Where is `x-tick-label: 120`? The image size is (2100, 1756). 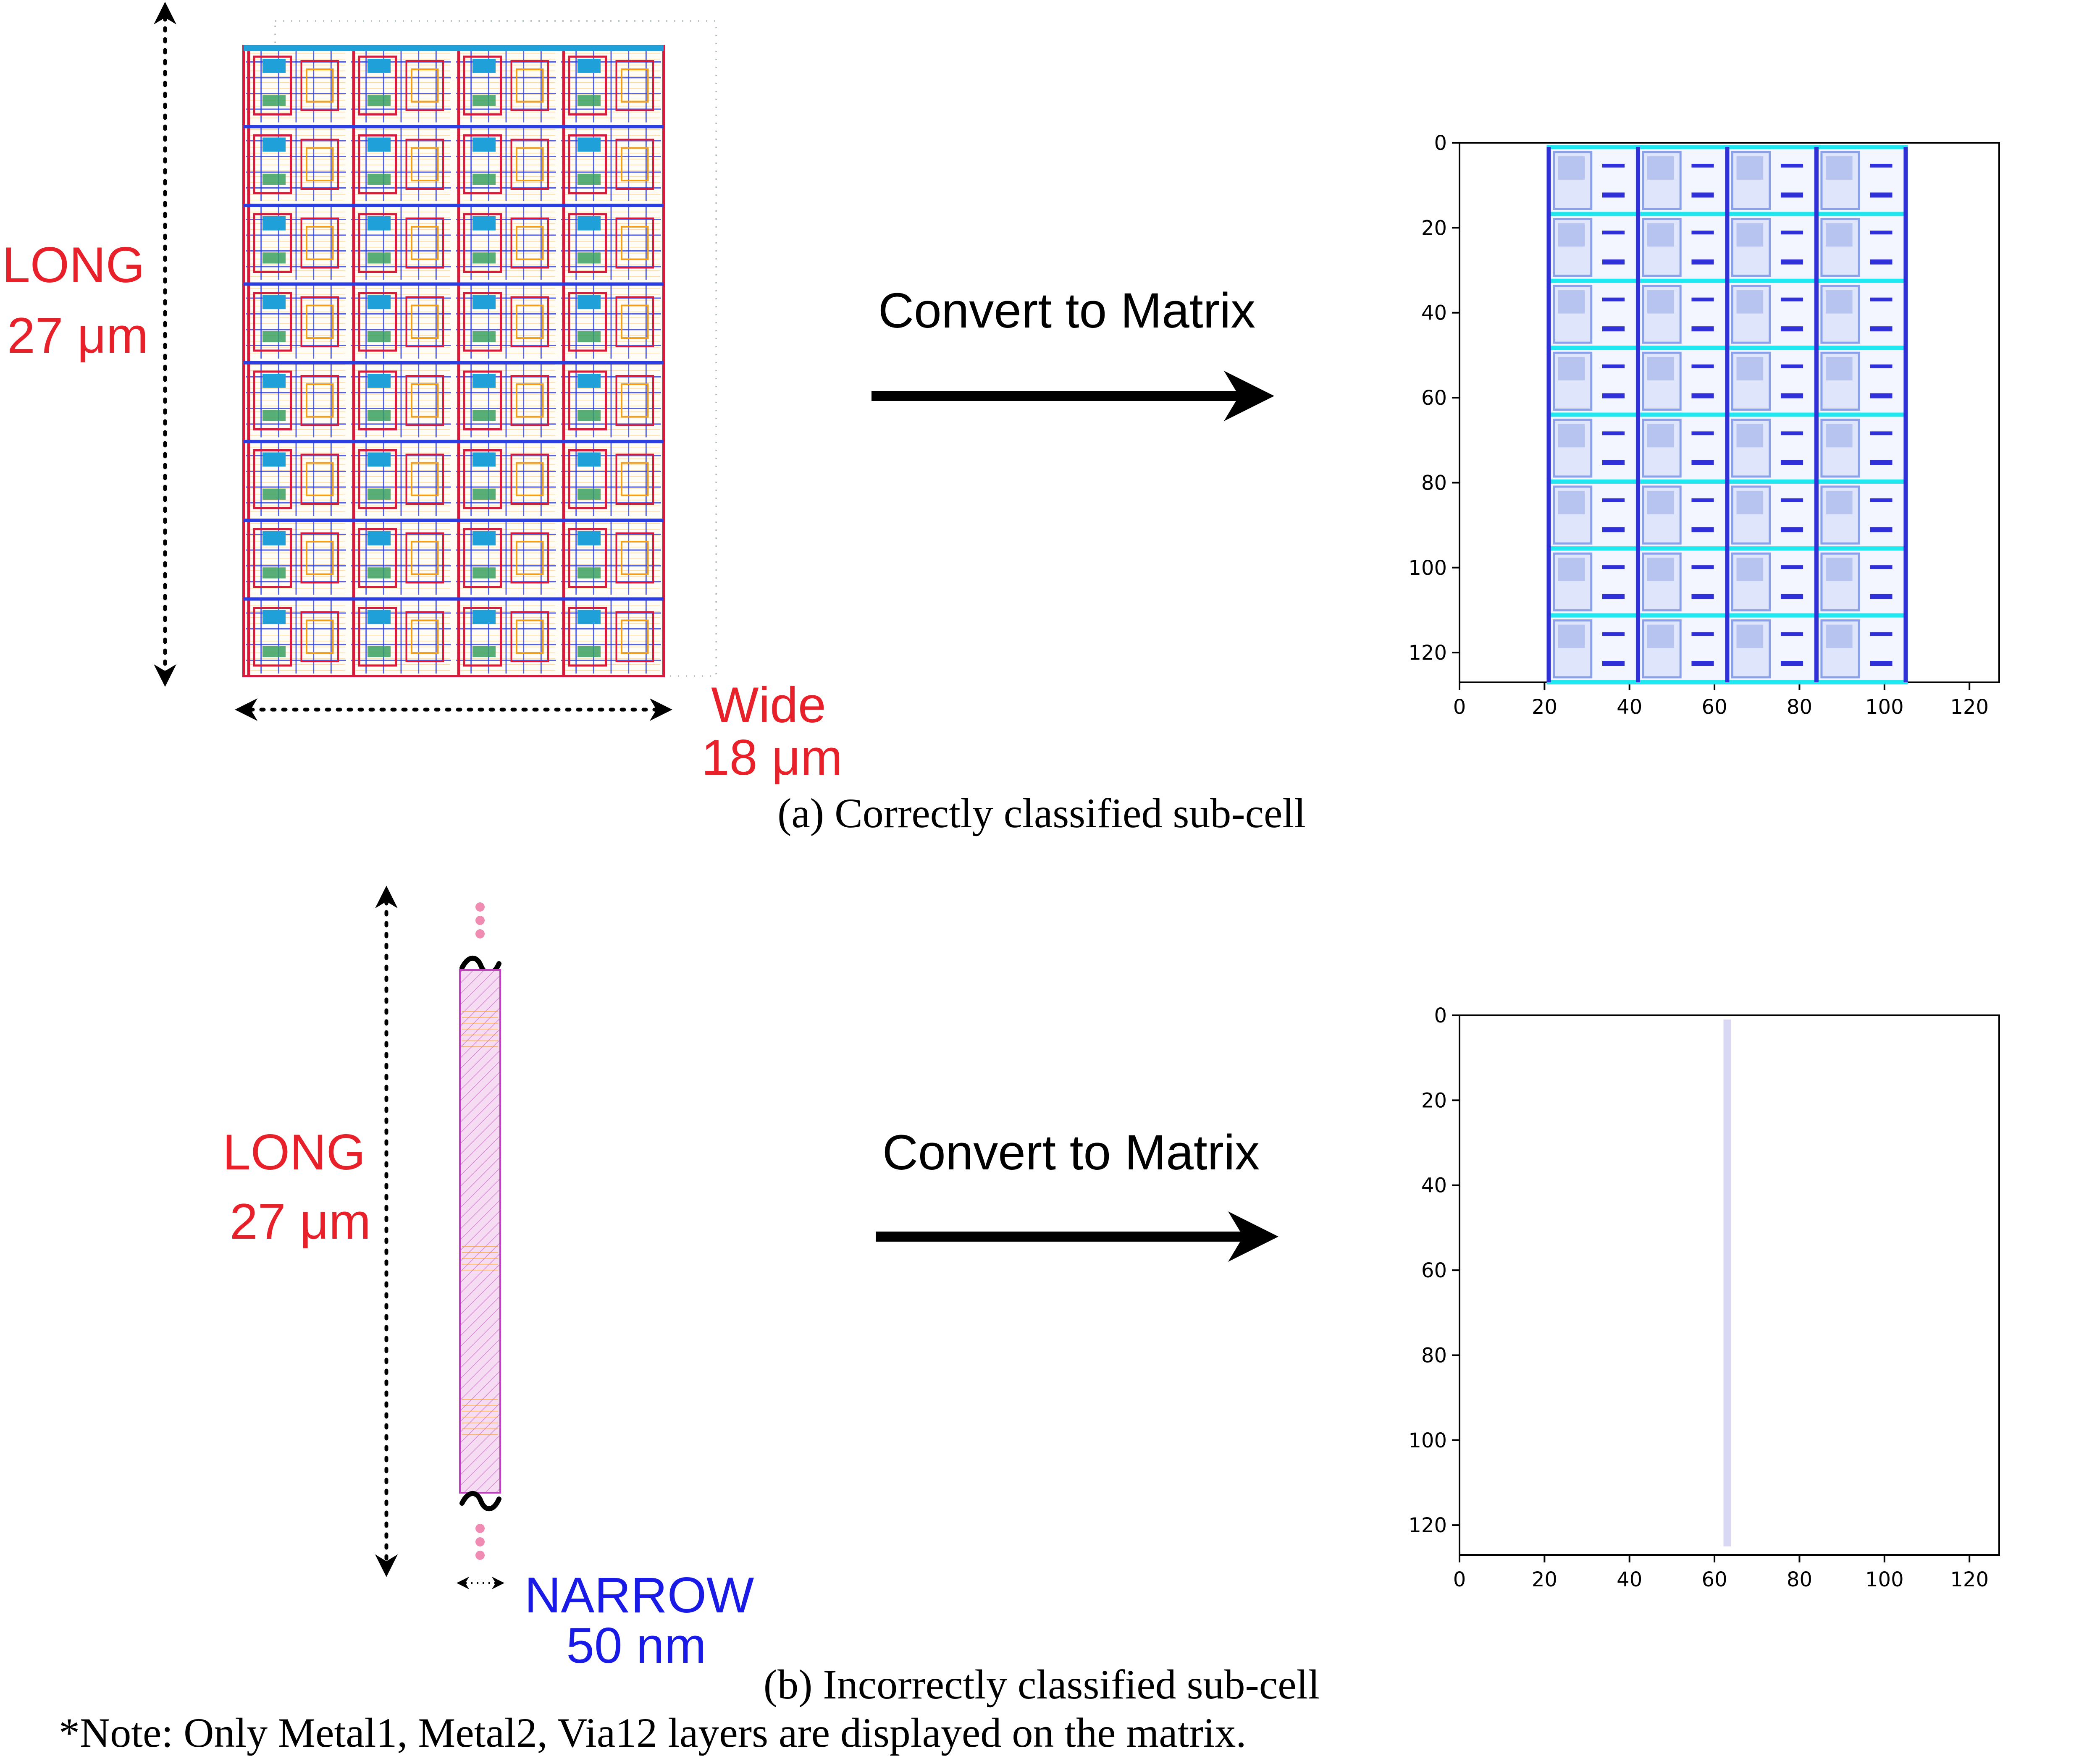 x-tick-label: 120 is located at coordinates (1969, 707).